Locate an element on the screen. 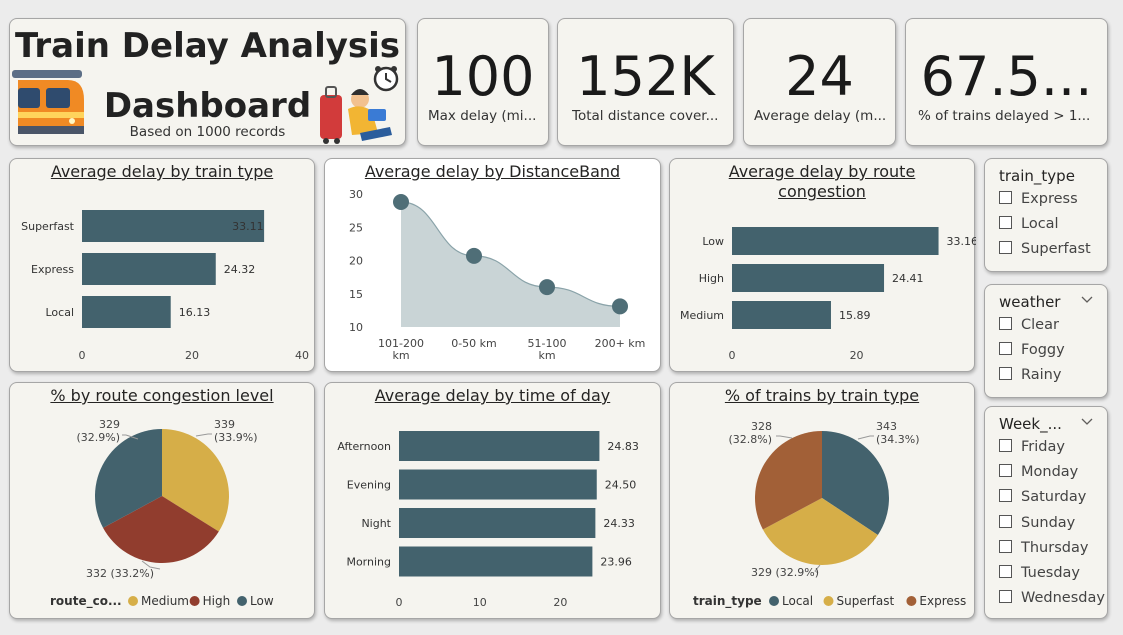  slicer-option-label: Foggy is located at coordinates (1043, 350).